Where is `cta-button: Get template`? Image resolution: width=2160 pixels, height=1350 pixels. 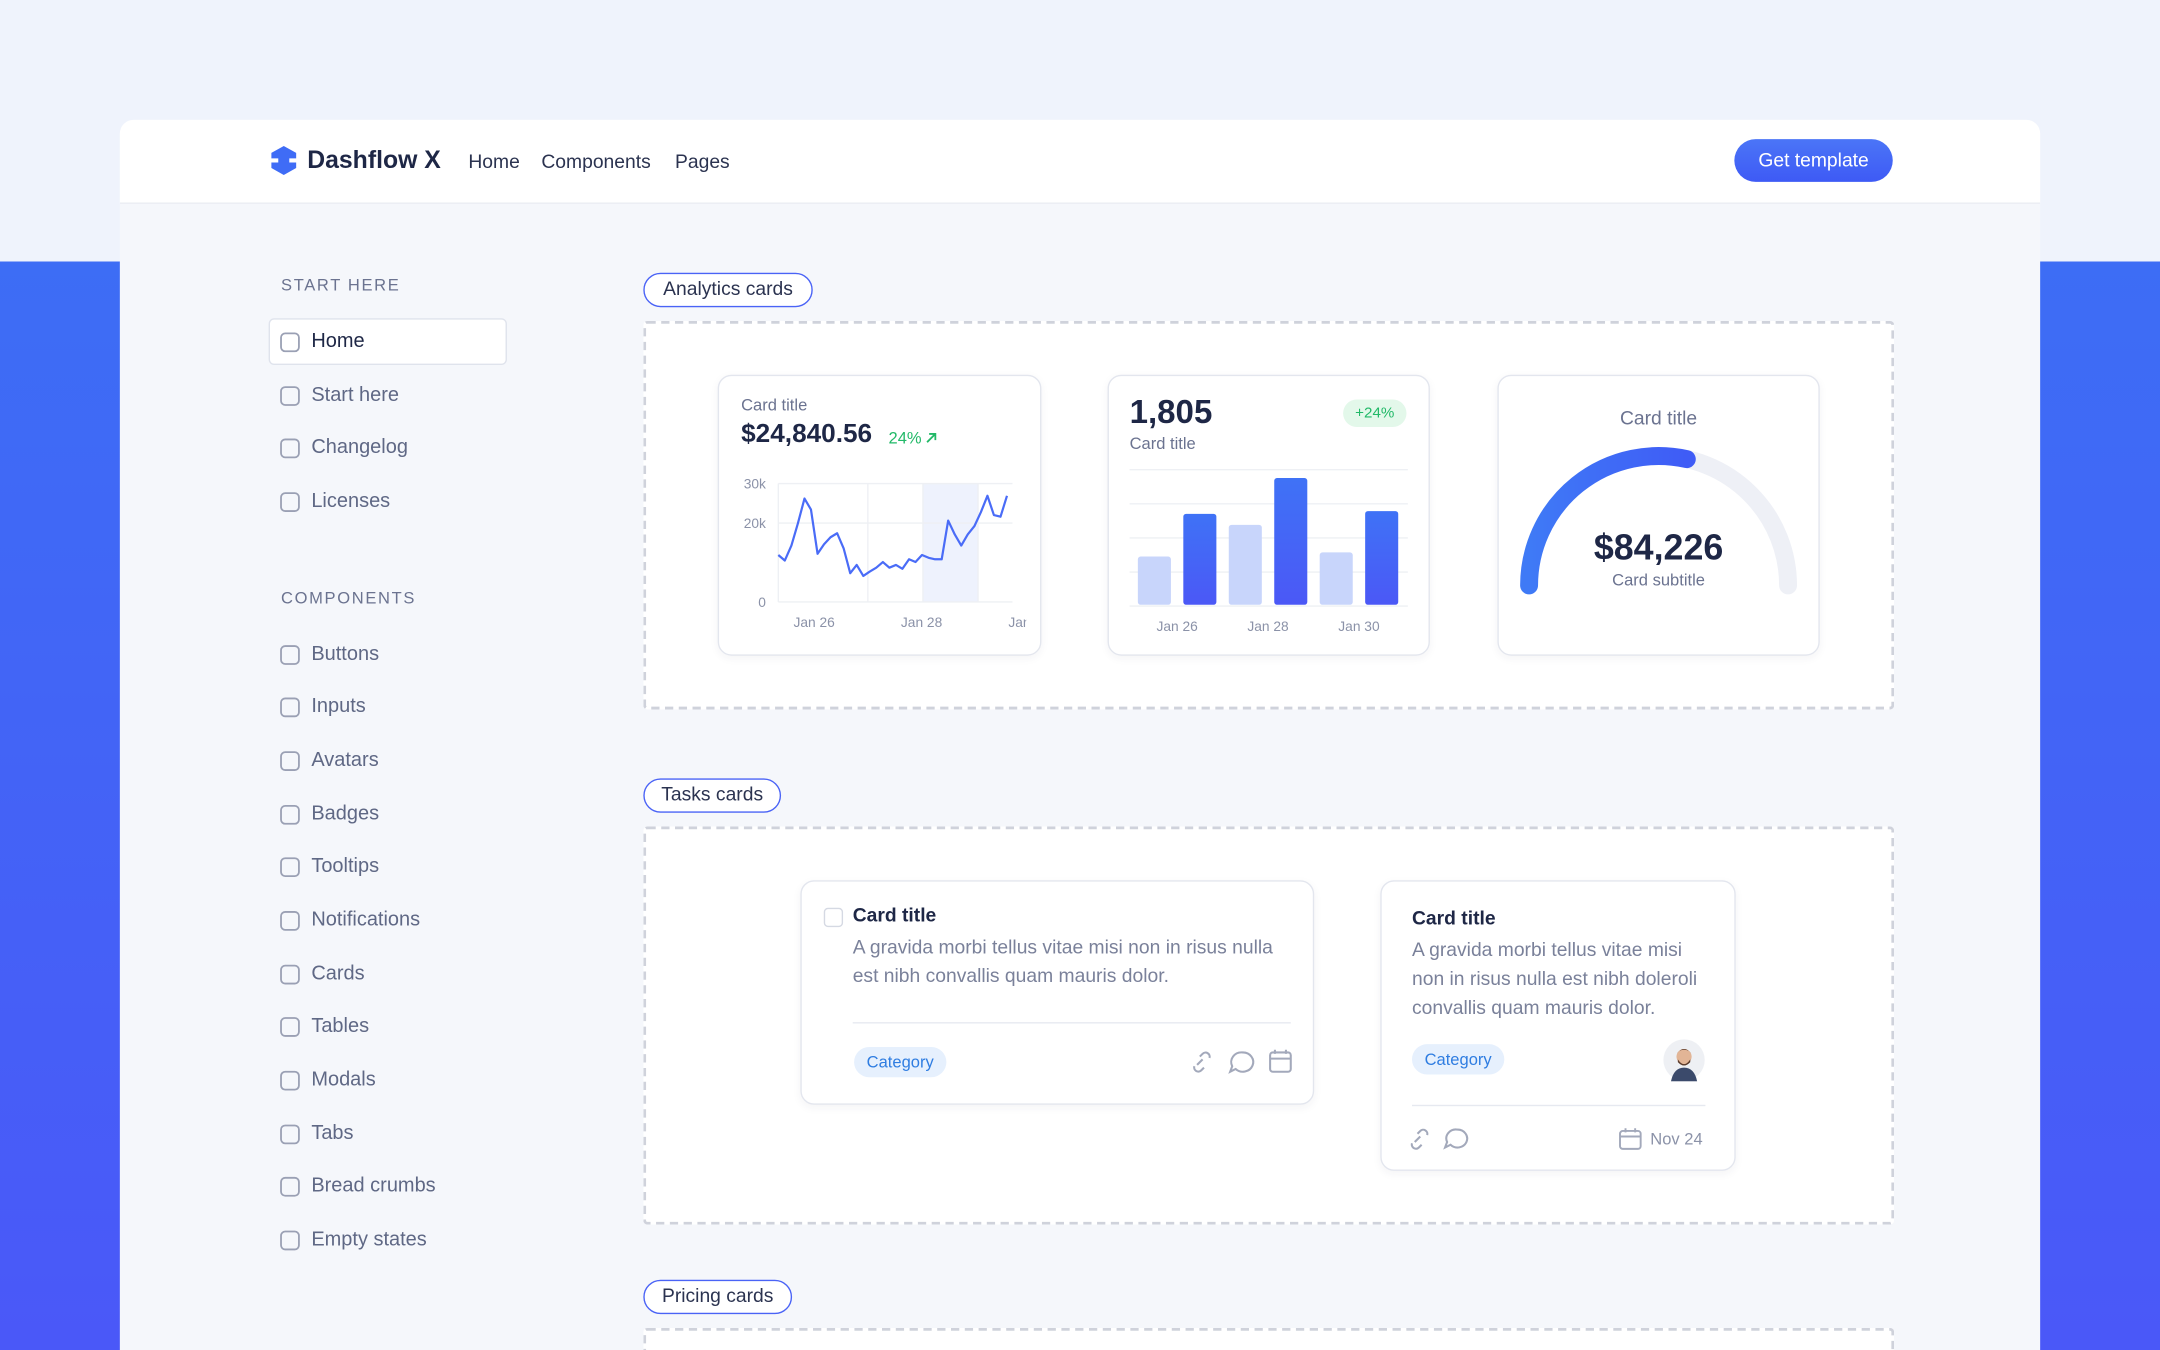
cta-button: Get template is located at coordinates (1813, 160).